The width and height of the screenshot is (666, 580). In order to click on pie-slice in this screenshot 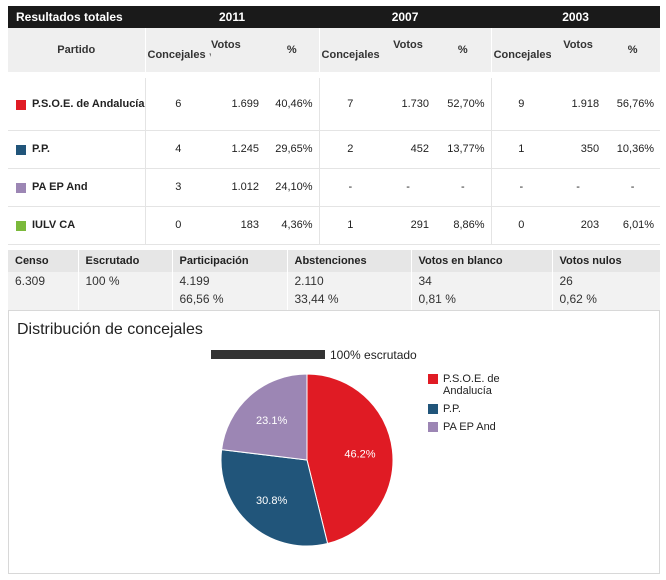, I will do `click(350, 459)`.